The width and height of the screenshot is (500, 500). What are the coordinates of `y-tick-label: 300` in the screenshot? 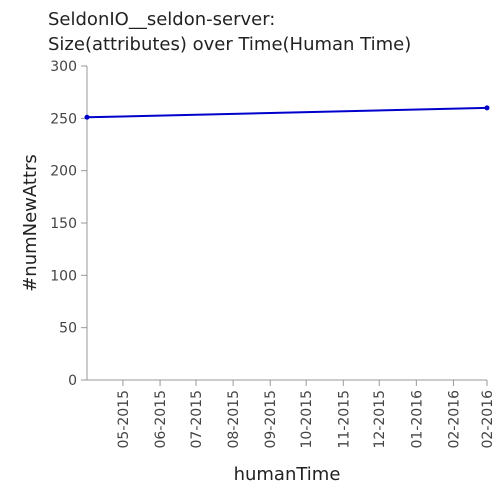 It's located at (63, 67).